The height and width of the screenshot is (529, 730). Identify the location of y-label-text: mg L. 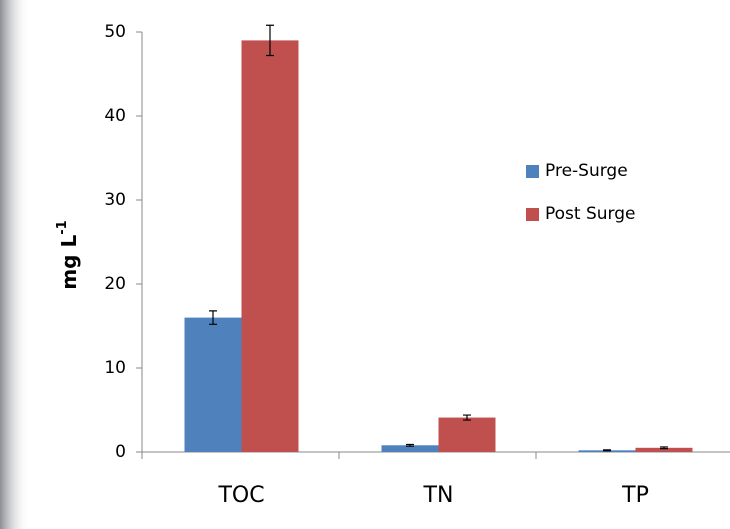
(69, 262).